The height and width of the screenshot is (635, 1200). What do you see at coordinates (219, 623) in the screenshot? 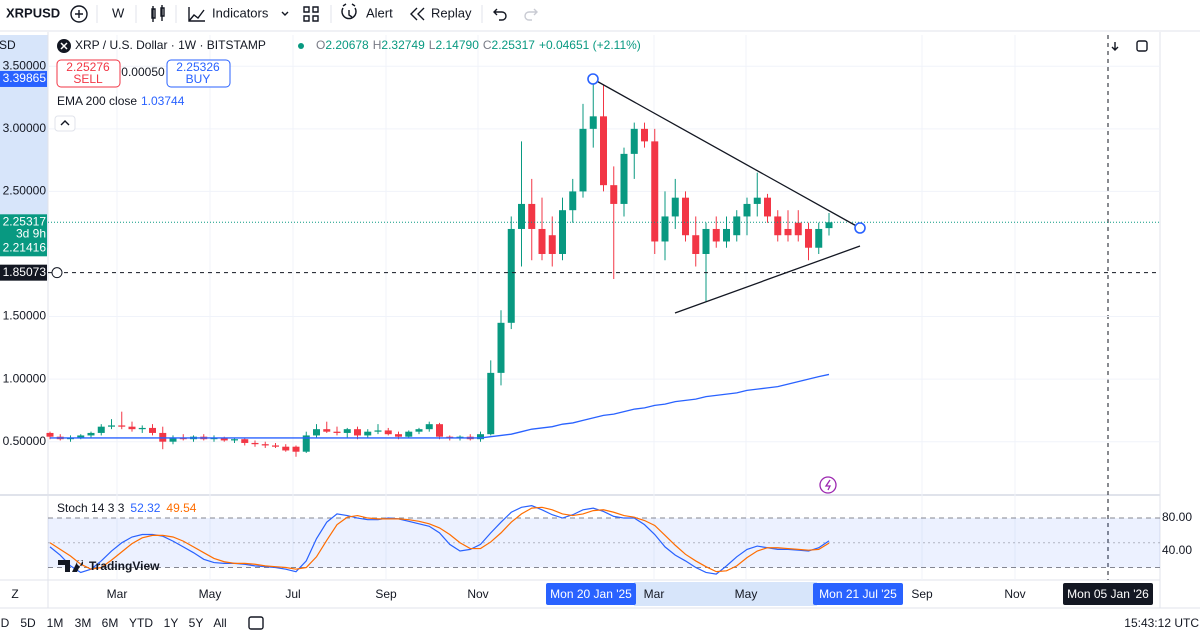
I see `range-button: All` at bounding box center [219, 623].